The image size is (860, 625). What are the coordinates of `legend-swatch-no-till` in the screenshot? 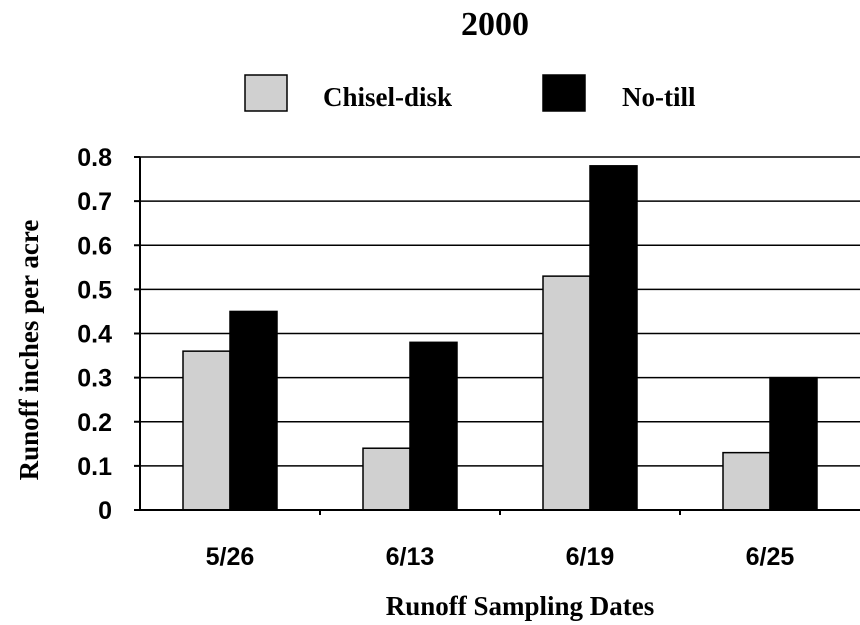 It's located at (564, 93).